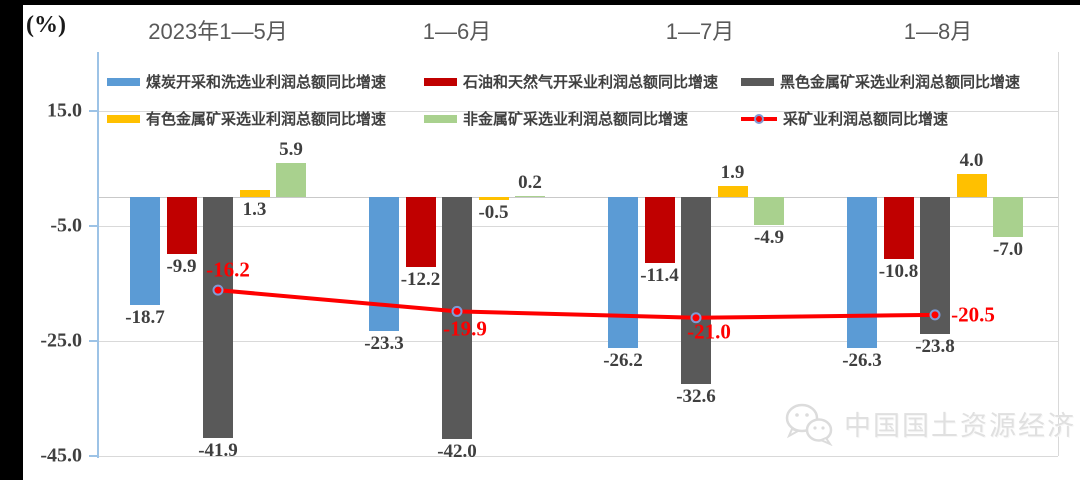 The height and width of the screenshot is (480, 1080). Describe the element at coordinates (577, 456) in the screenshot. I see `gridline-minus45` at that location.